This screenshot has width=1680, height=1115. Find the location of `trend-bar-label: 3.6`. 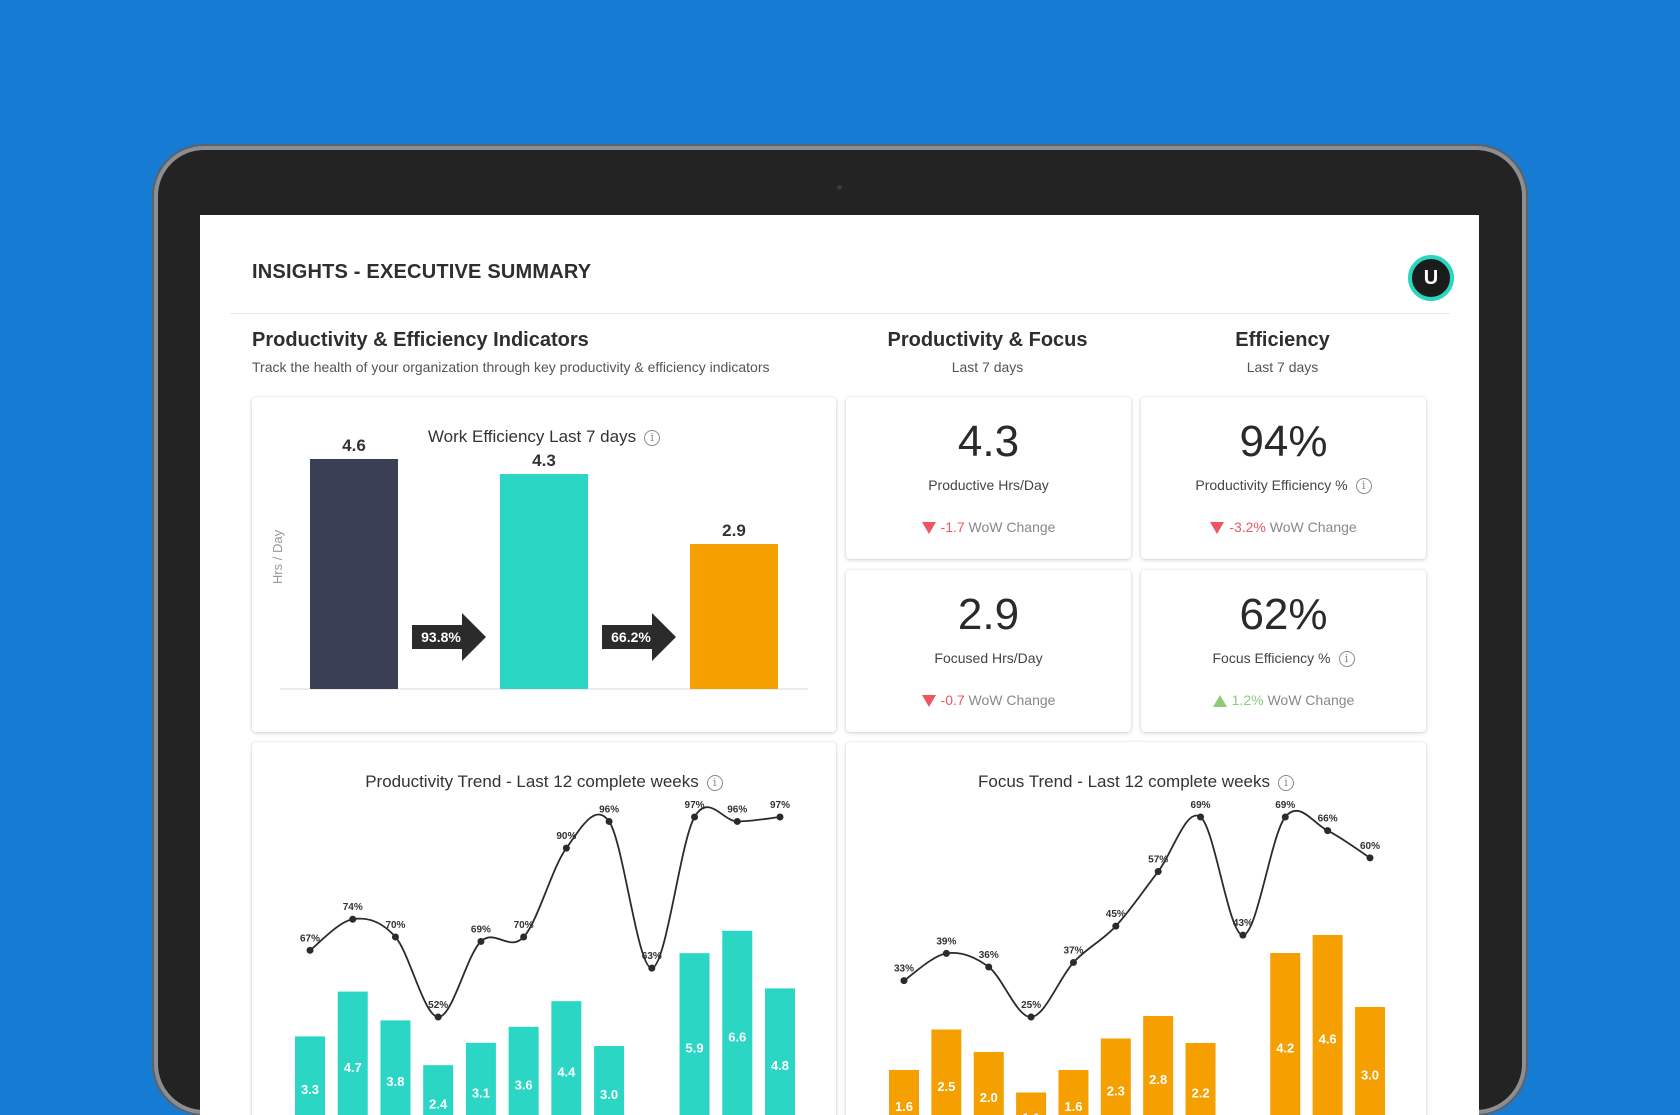

trend-bar-label: 3.6 is located at coordinates (524, 1084).